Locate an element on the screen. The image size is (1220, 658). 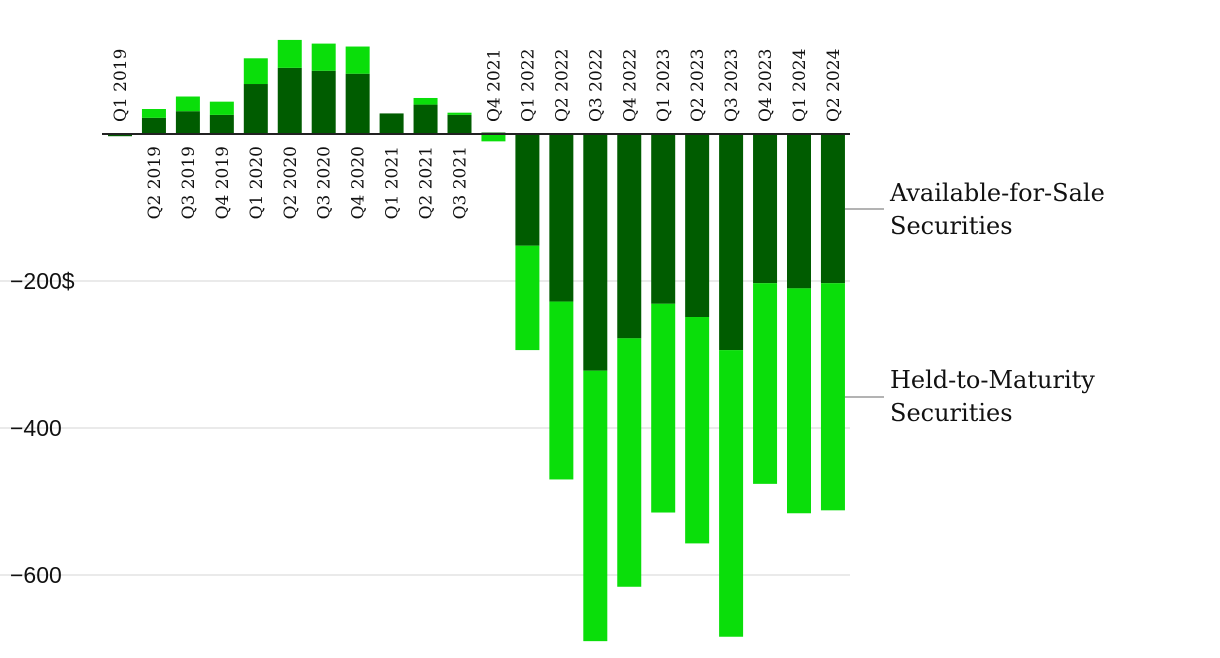
x-tick-label: Q2 2024 is located at coordinates (834, 85).